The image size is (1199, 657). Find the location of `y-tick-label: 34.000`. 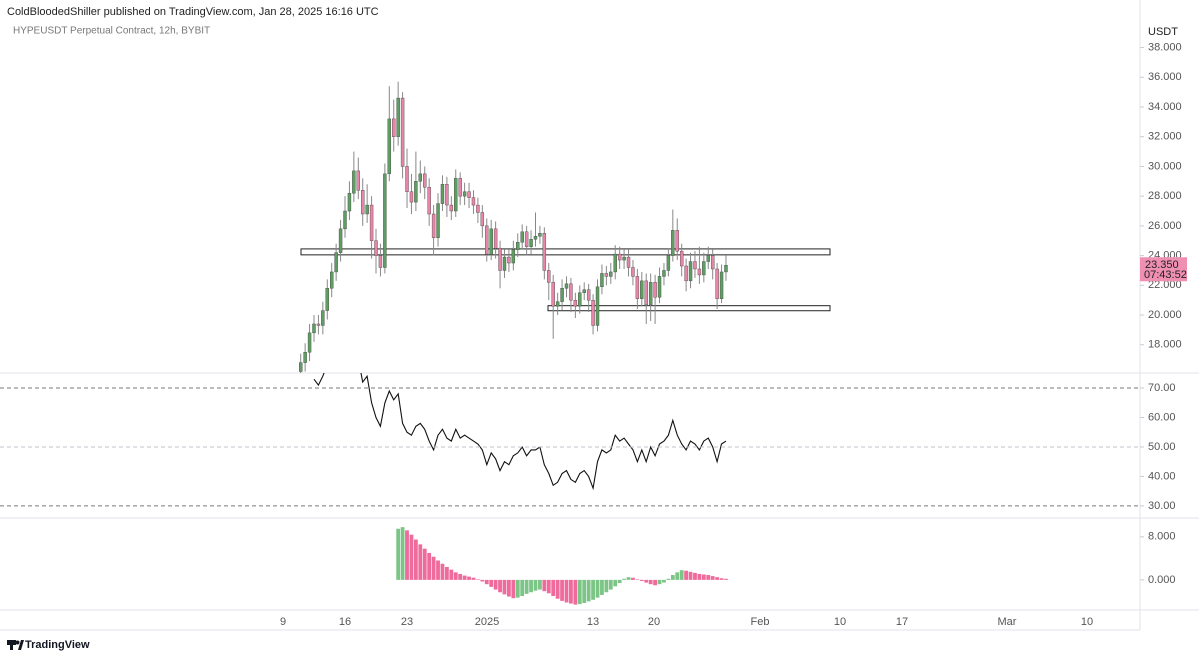

y-tick-label: 34.000 is located at coordinates (1165, 107).